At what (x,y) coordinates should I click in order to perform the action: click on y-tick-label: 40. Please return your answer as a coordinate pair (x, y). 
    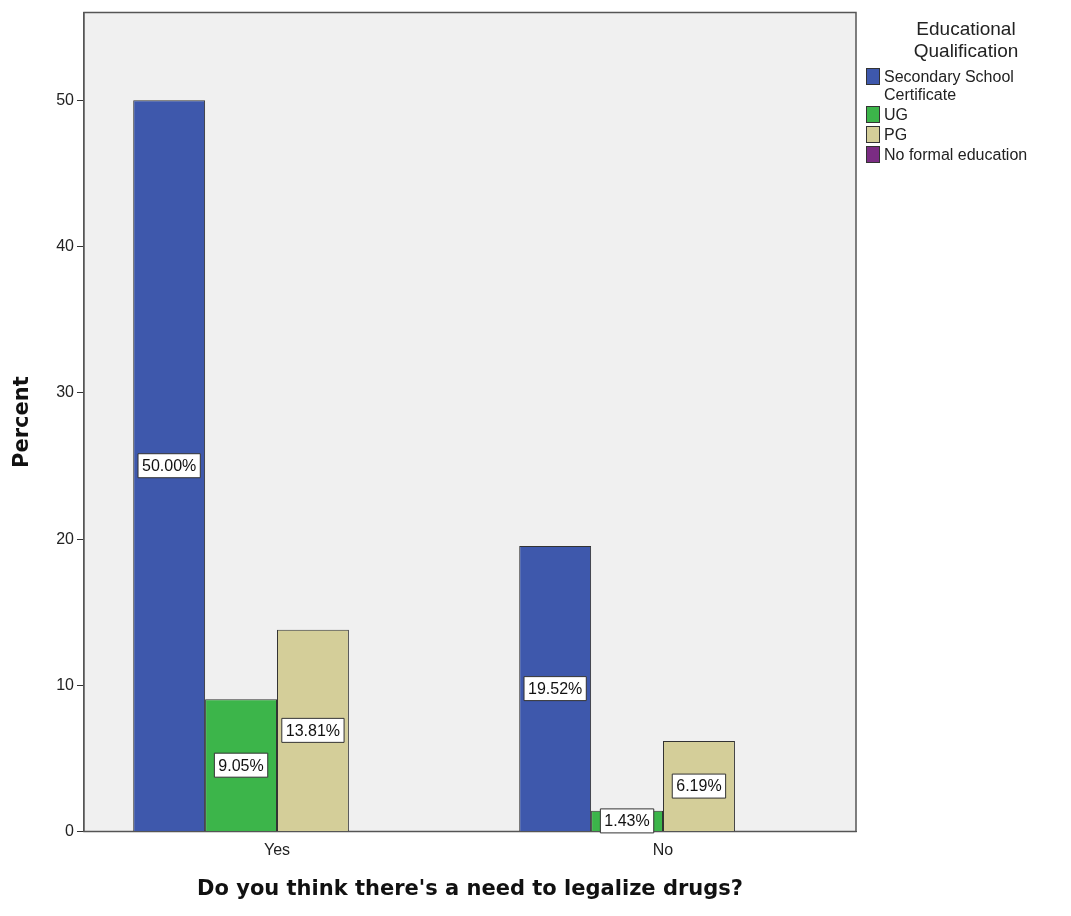
    Looking at the image, I should click on (65, 246).